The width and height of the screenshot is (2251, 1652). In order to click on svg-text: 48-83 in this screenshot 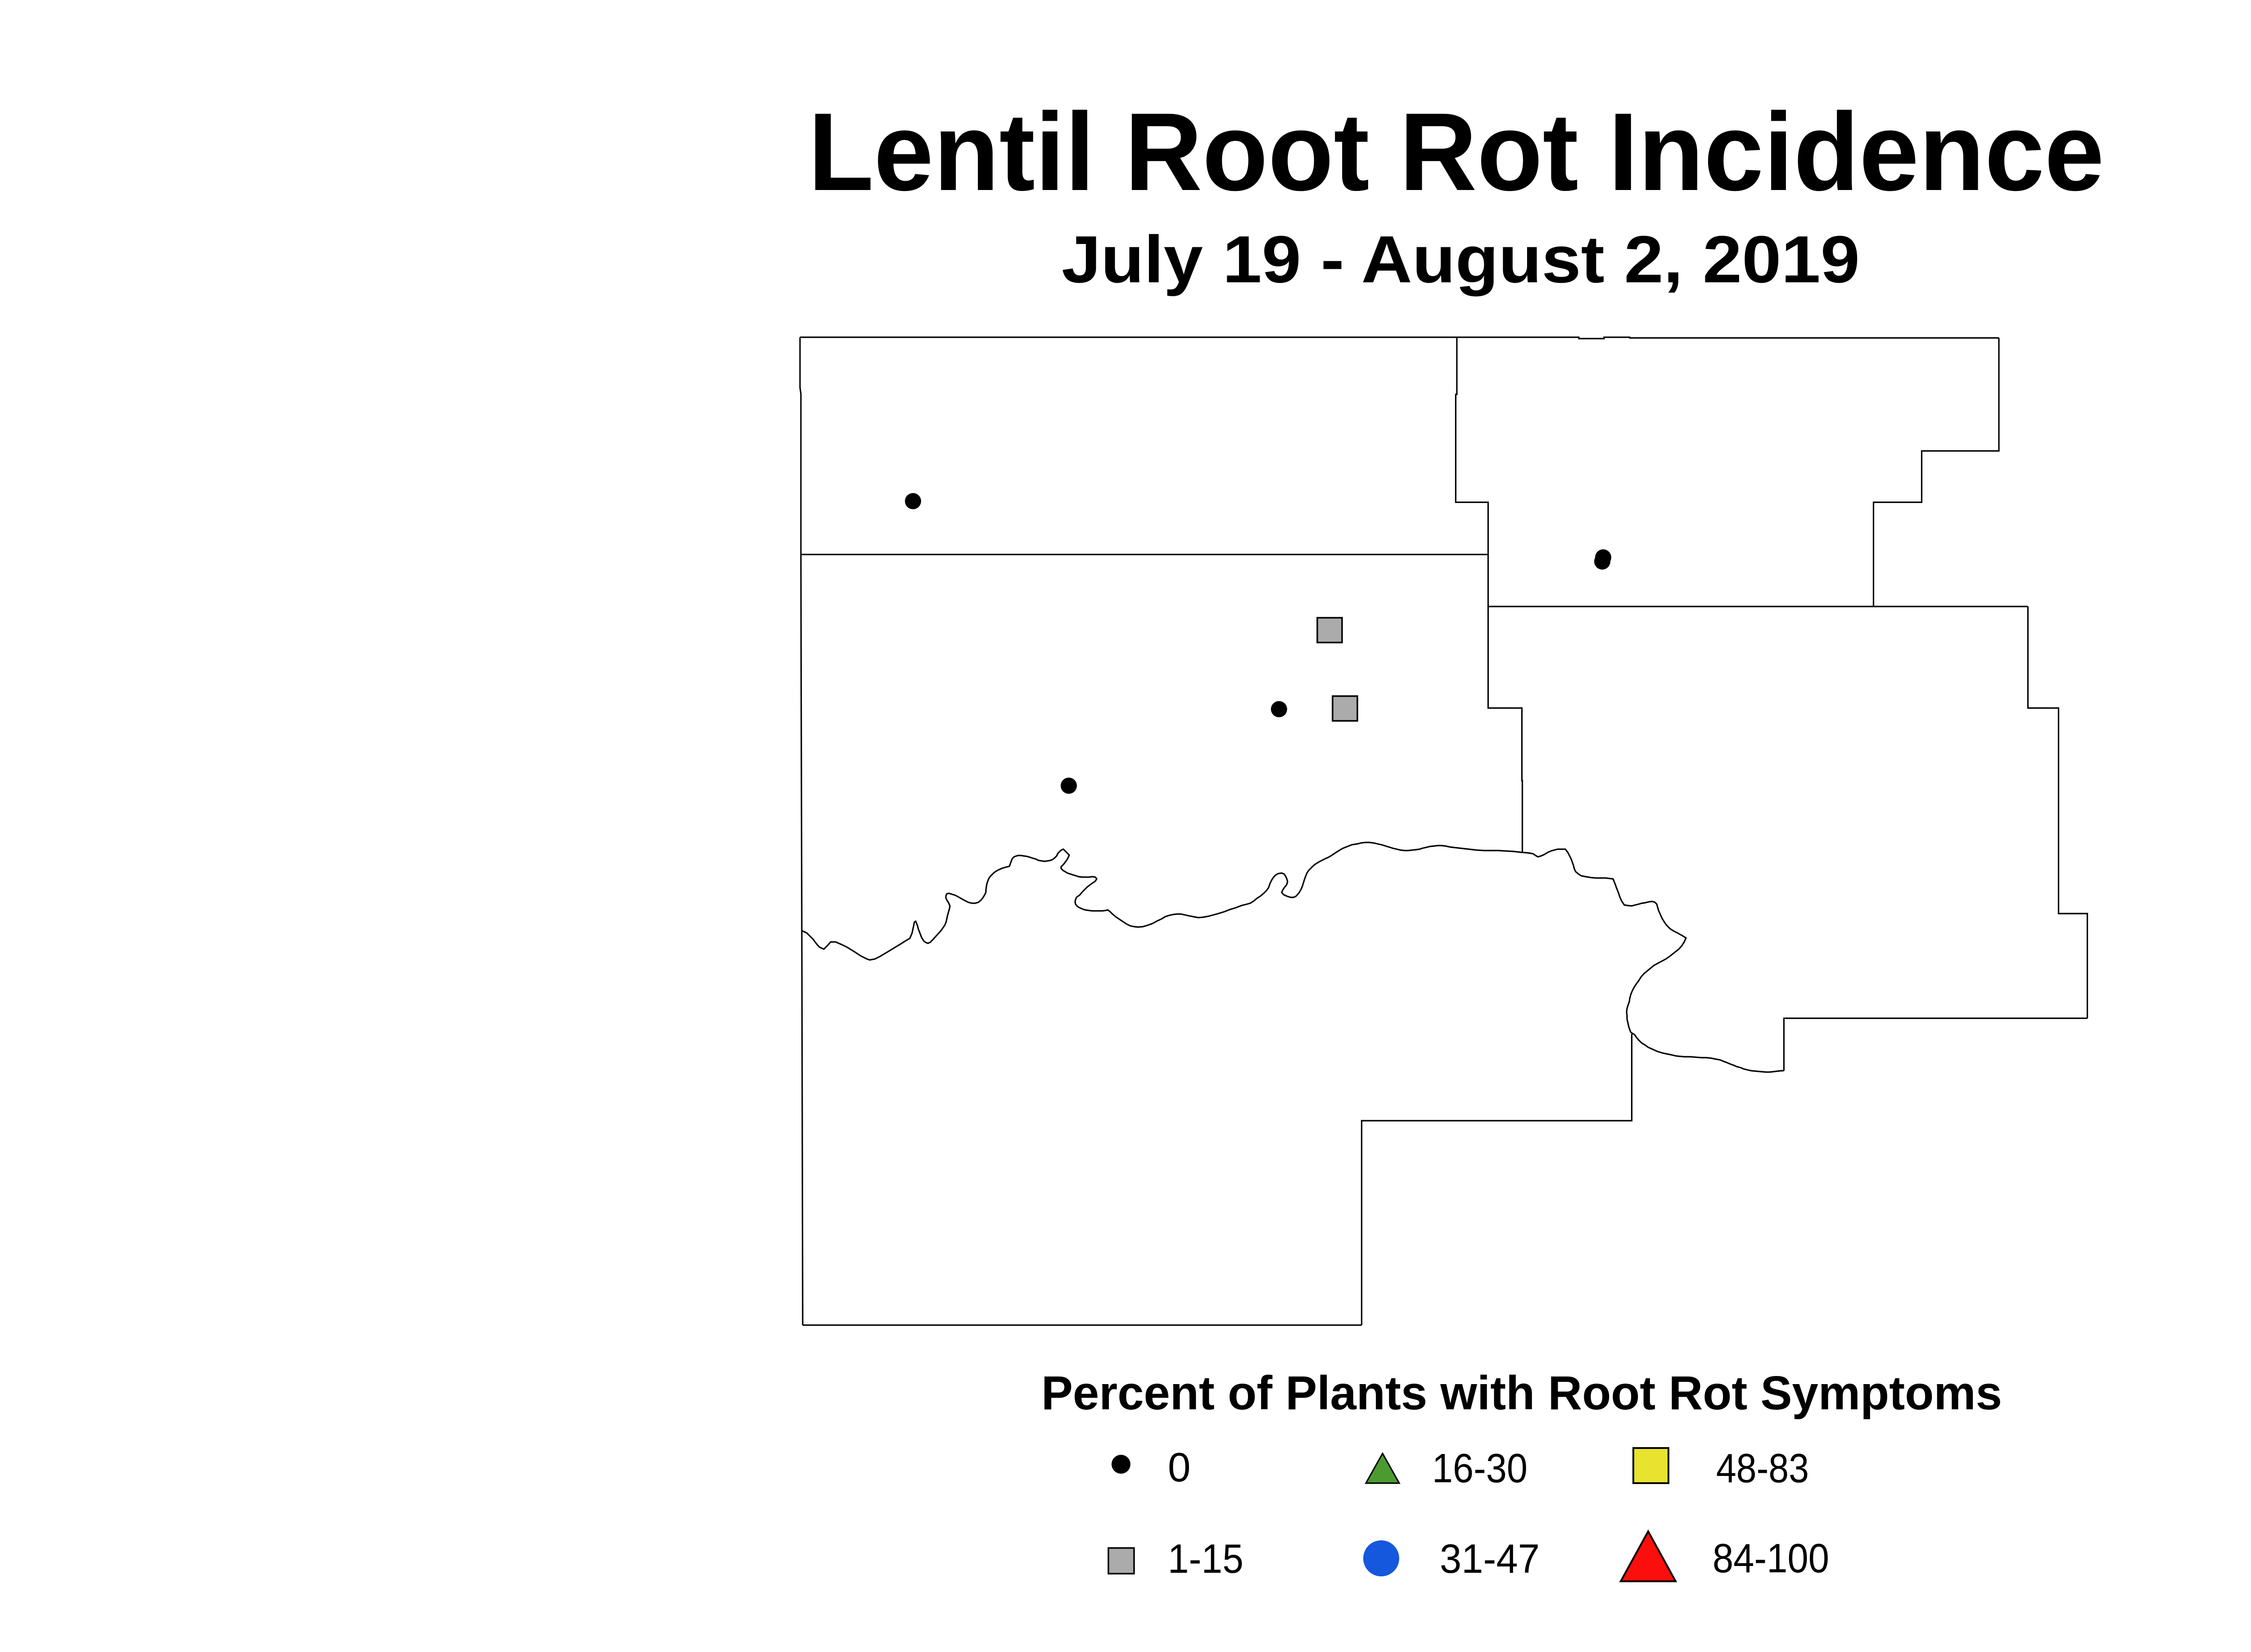, I will do `click(1763, 1468)`.